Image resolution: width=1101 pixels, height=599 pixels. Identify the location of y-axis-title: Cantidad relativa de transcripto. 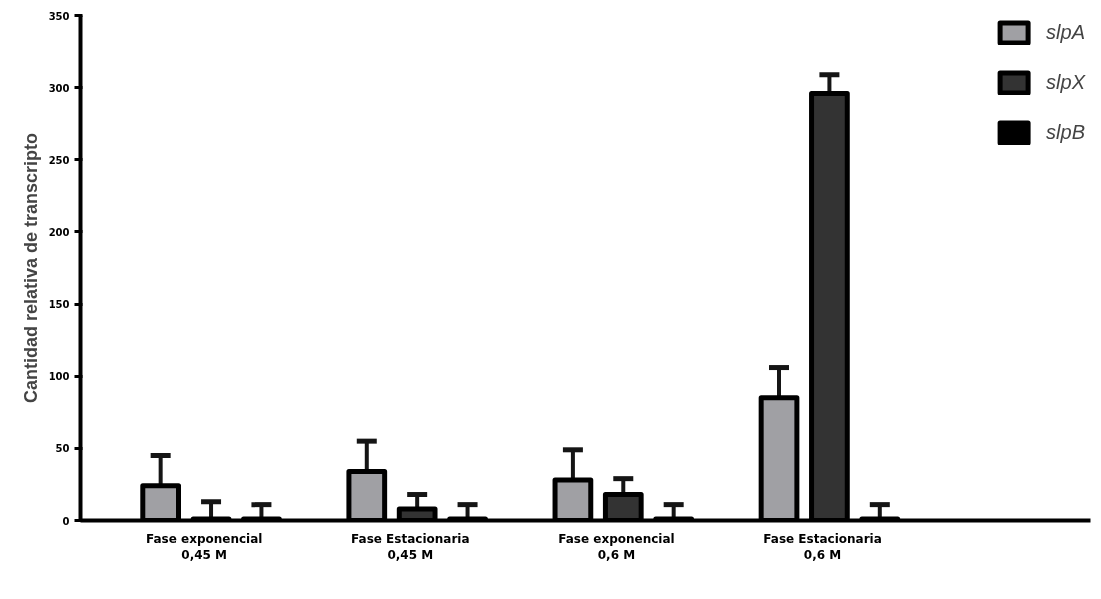
(30, 268).